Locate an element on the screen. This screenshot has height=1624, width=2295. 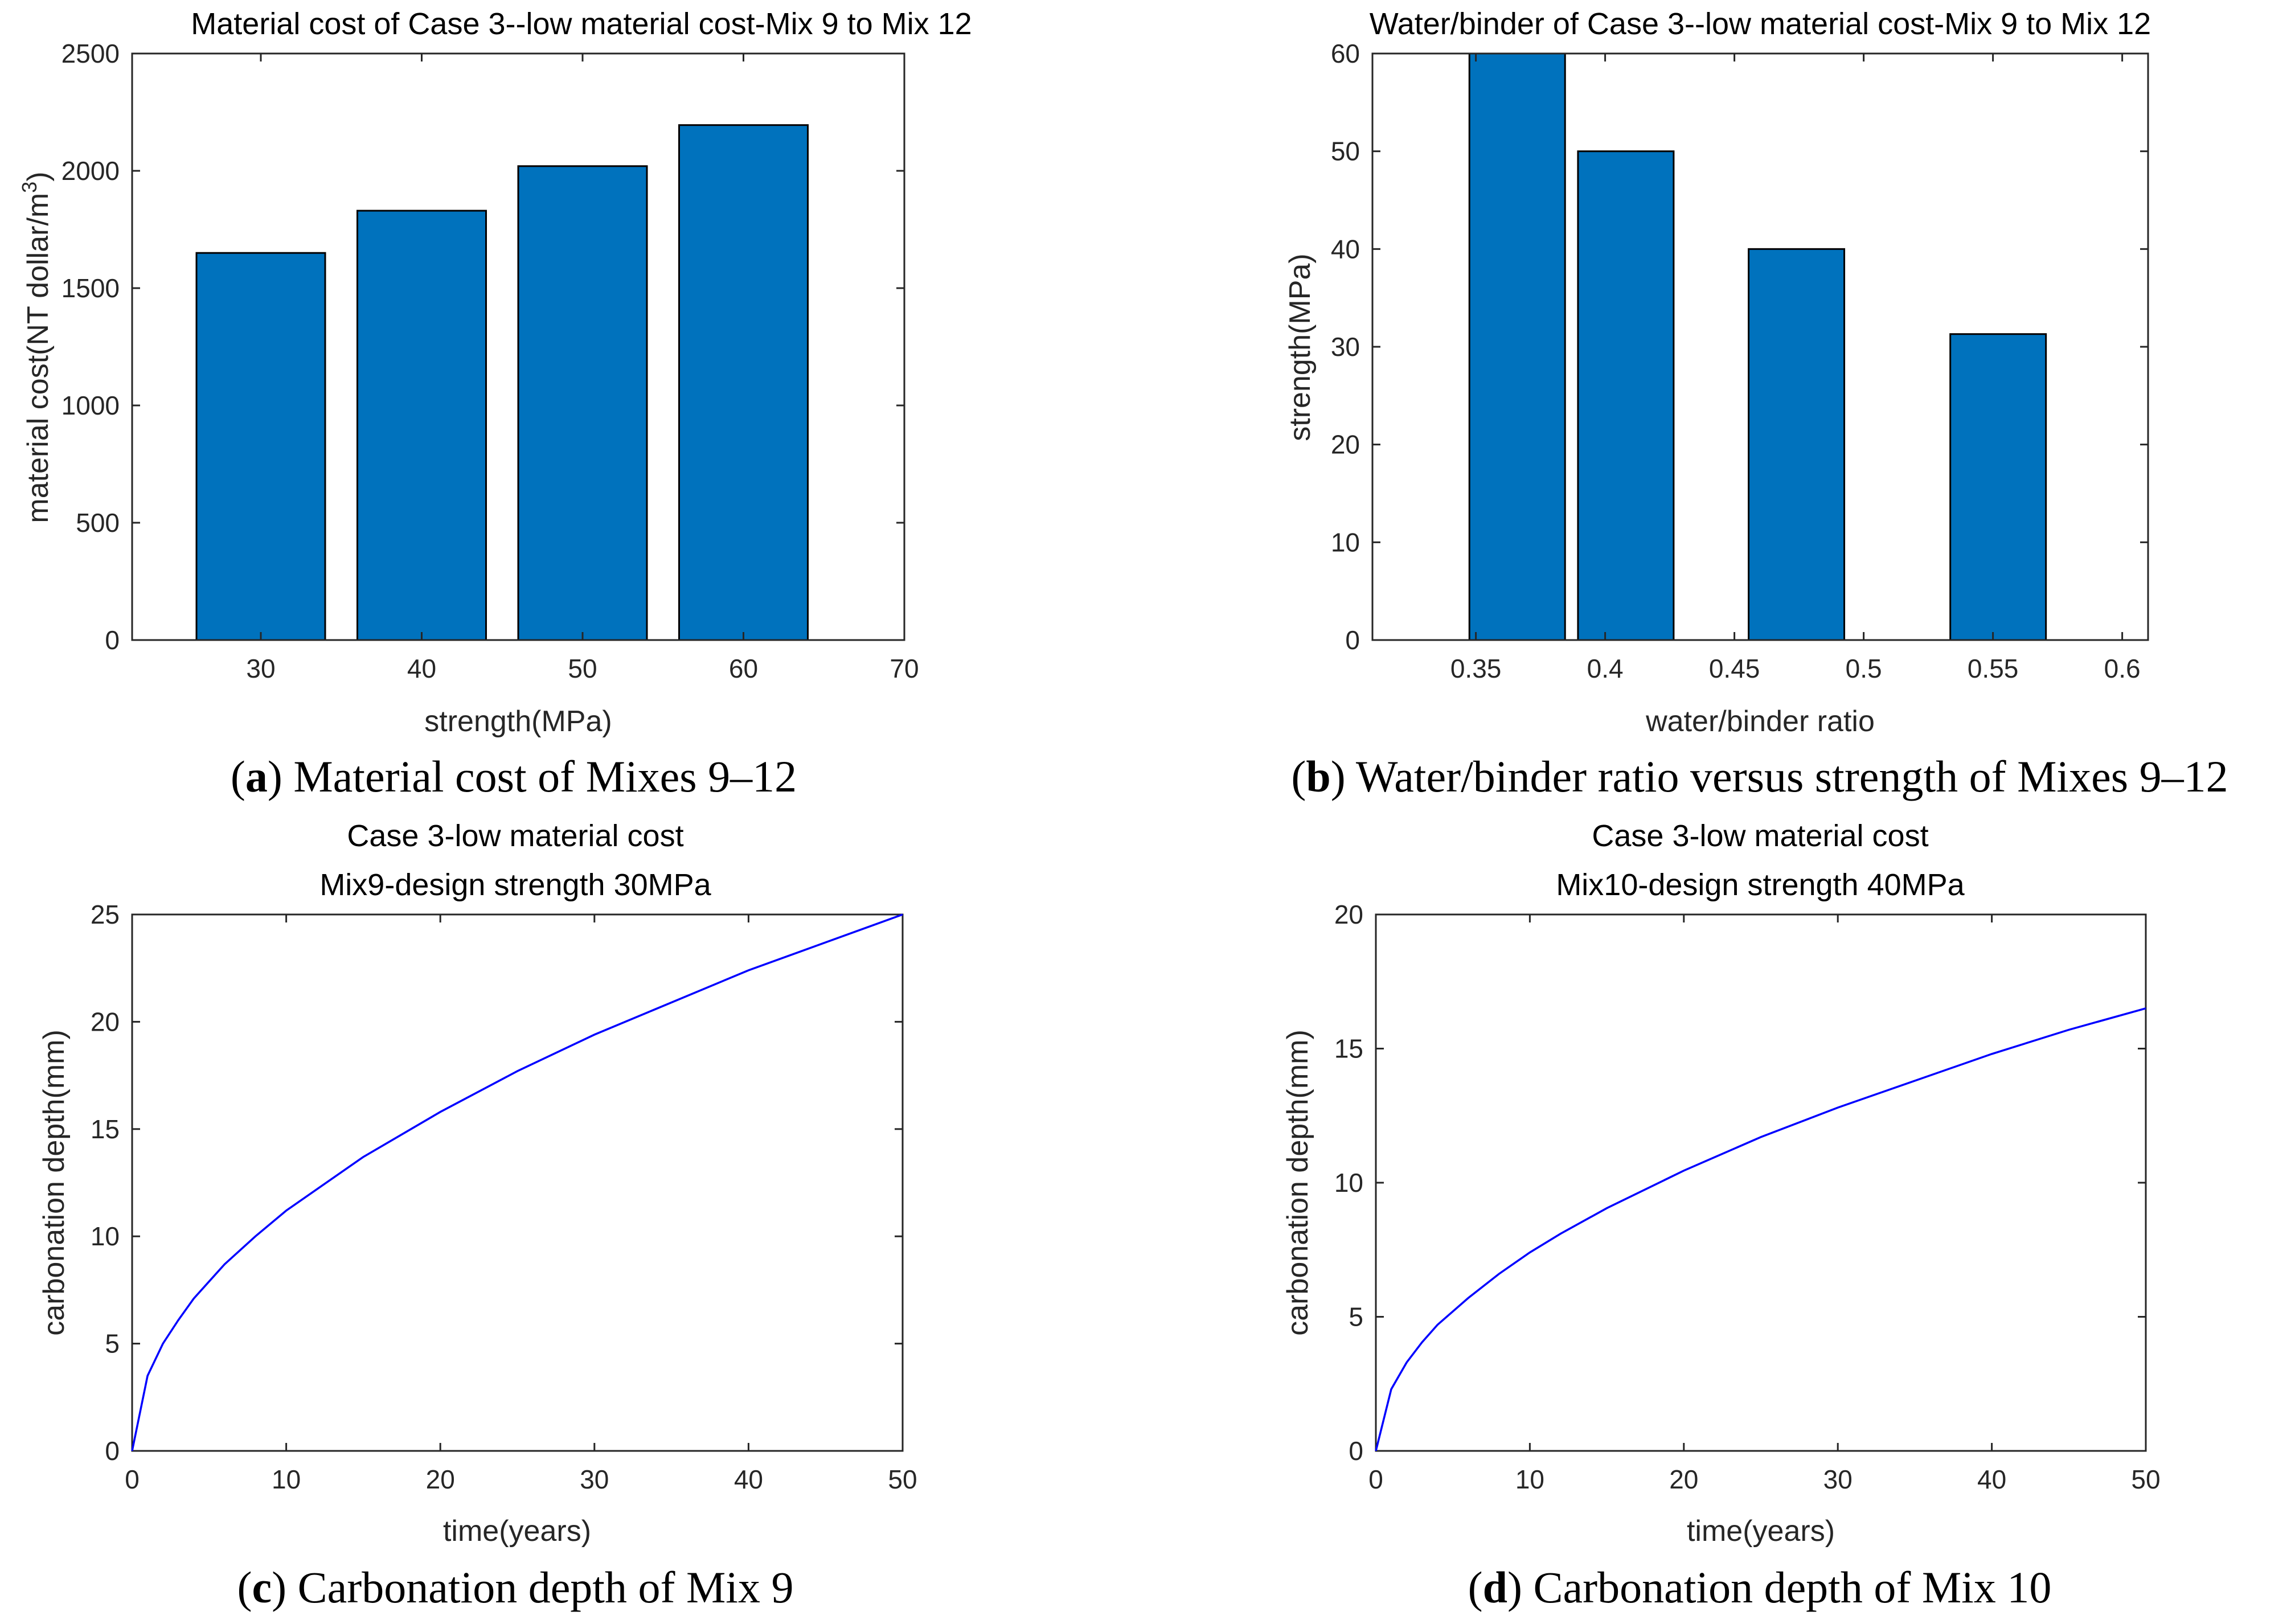
y-tick-label: 30 is located at coordinates (1346, 347).